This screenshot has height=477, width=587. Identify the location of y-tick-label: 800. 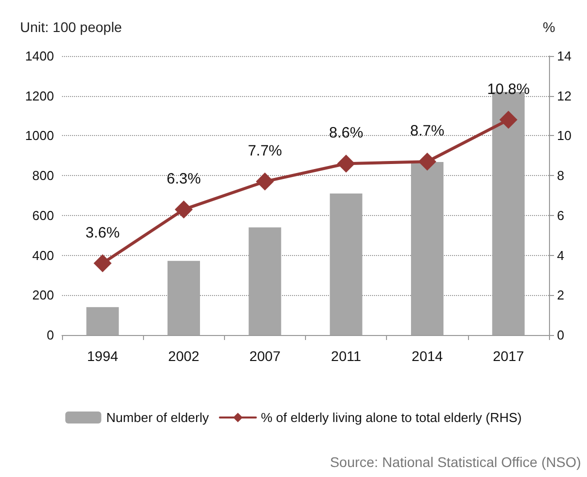
(43, 176).